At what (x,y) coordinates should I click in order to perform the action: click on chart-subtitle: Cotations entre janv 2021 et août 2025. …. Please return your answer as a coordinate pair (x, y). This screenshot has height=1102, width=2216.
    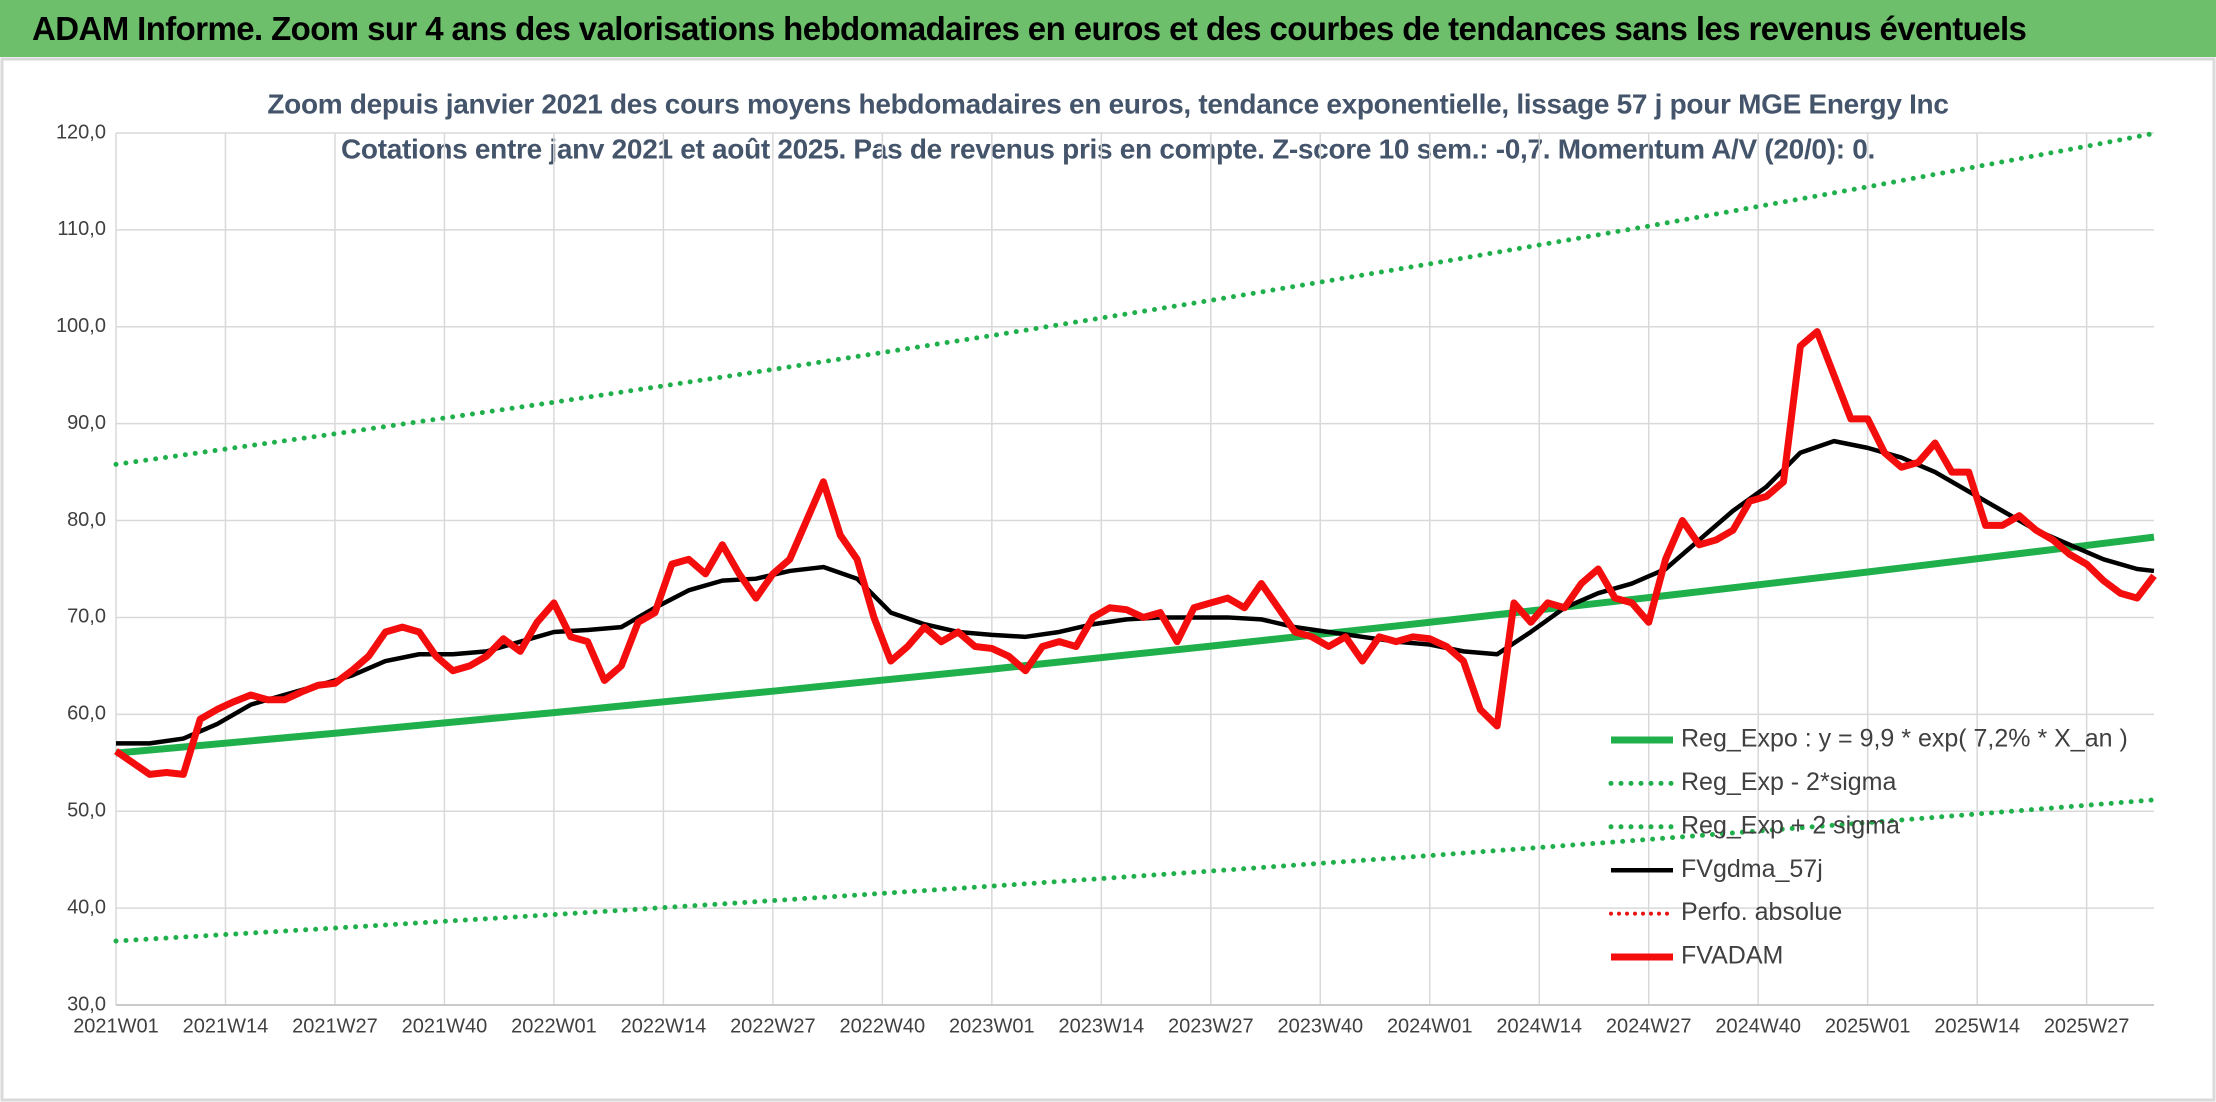
    Looking at the image, I should click on (1108, 148).